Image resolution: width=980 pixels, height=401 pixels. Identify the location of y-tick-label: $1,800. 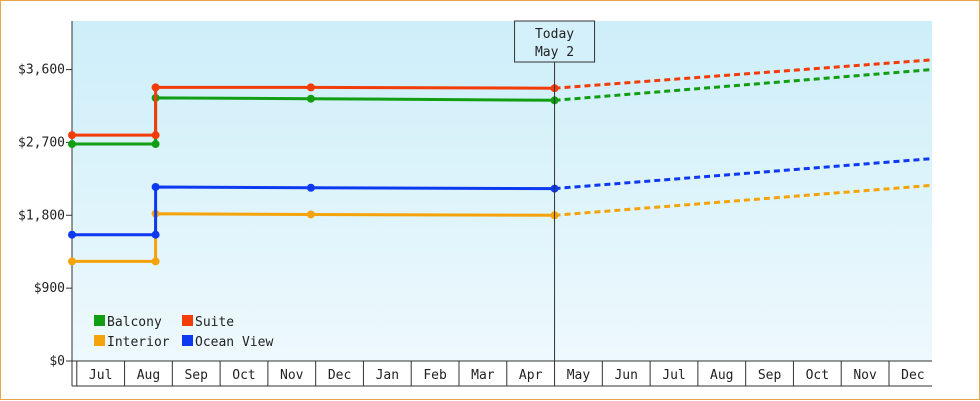
(41, 215).